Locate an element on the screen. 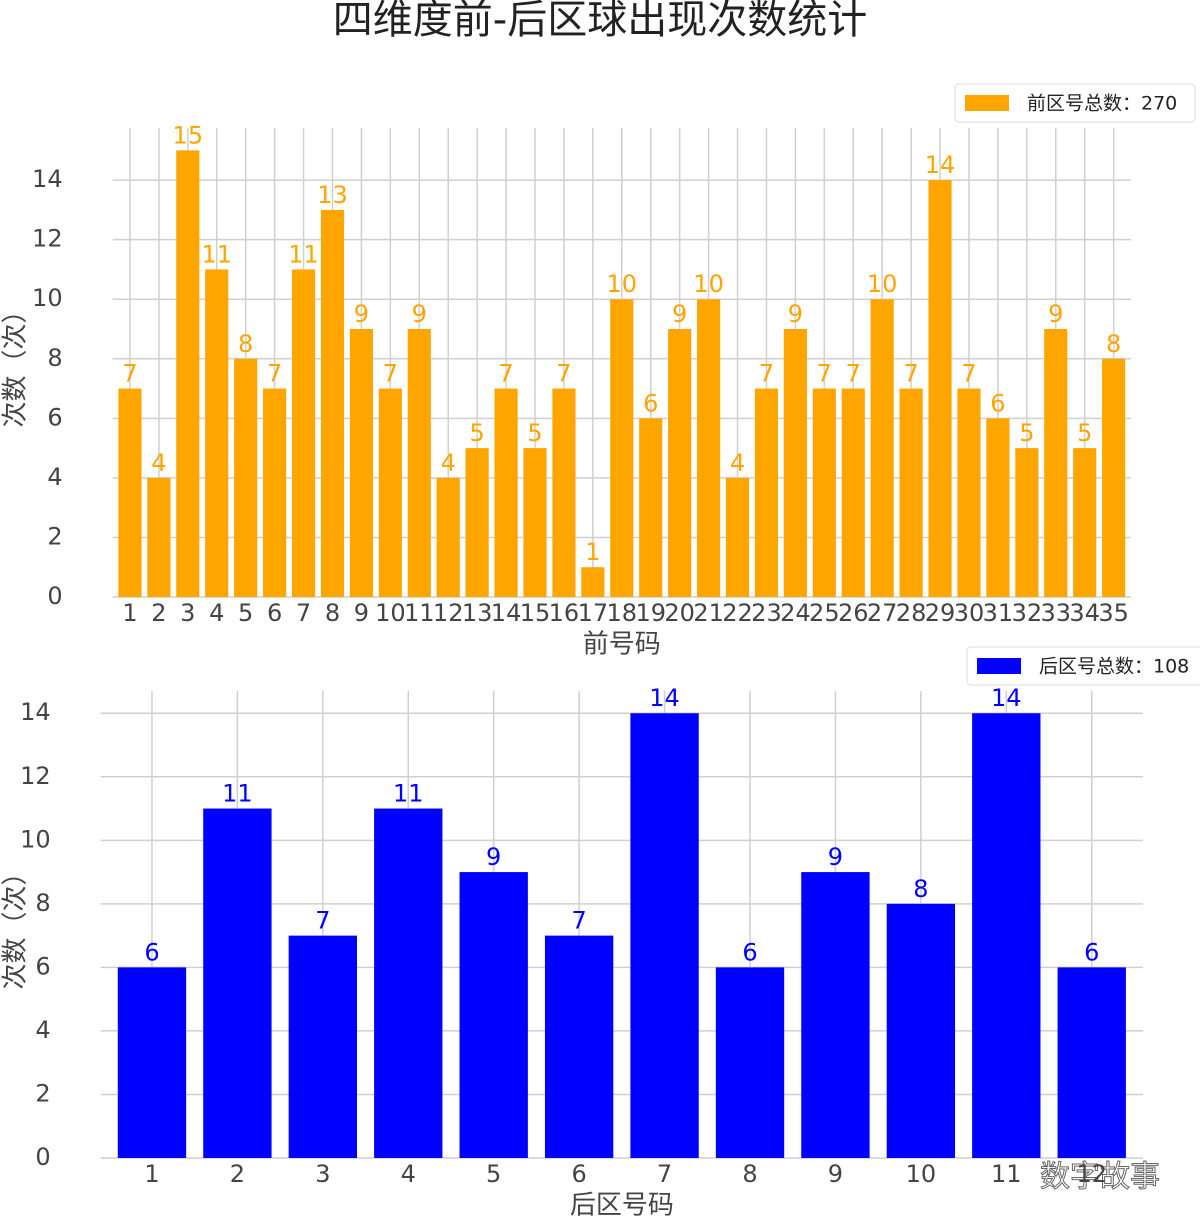 This screenshot has height=1221, width=1200. x-tick-label: 27 is located at coordinates (882, 613).